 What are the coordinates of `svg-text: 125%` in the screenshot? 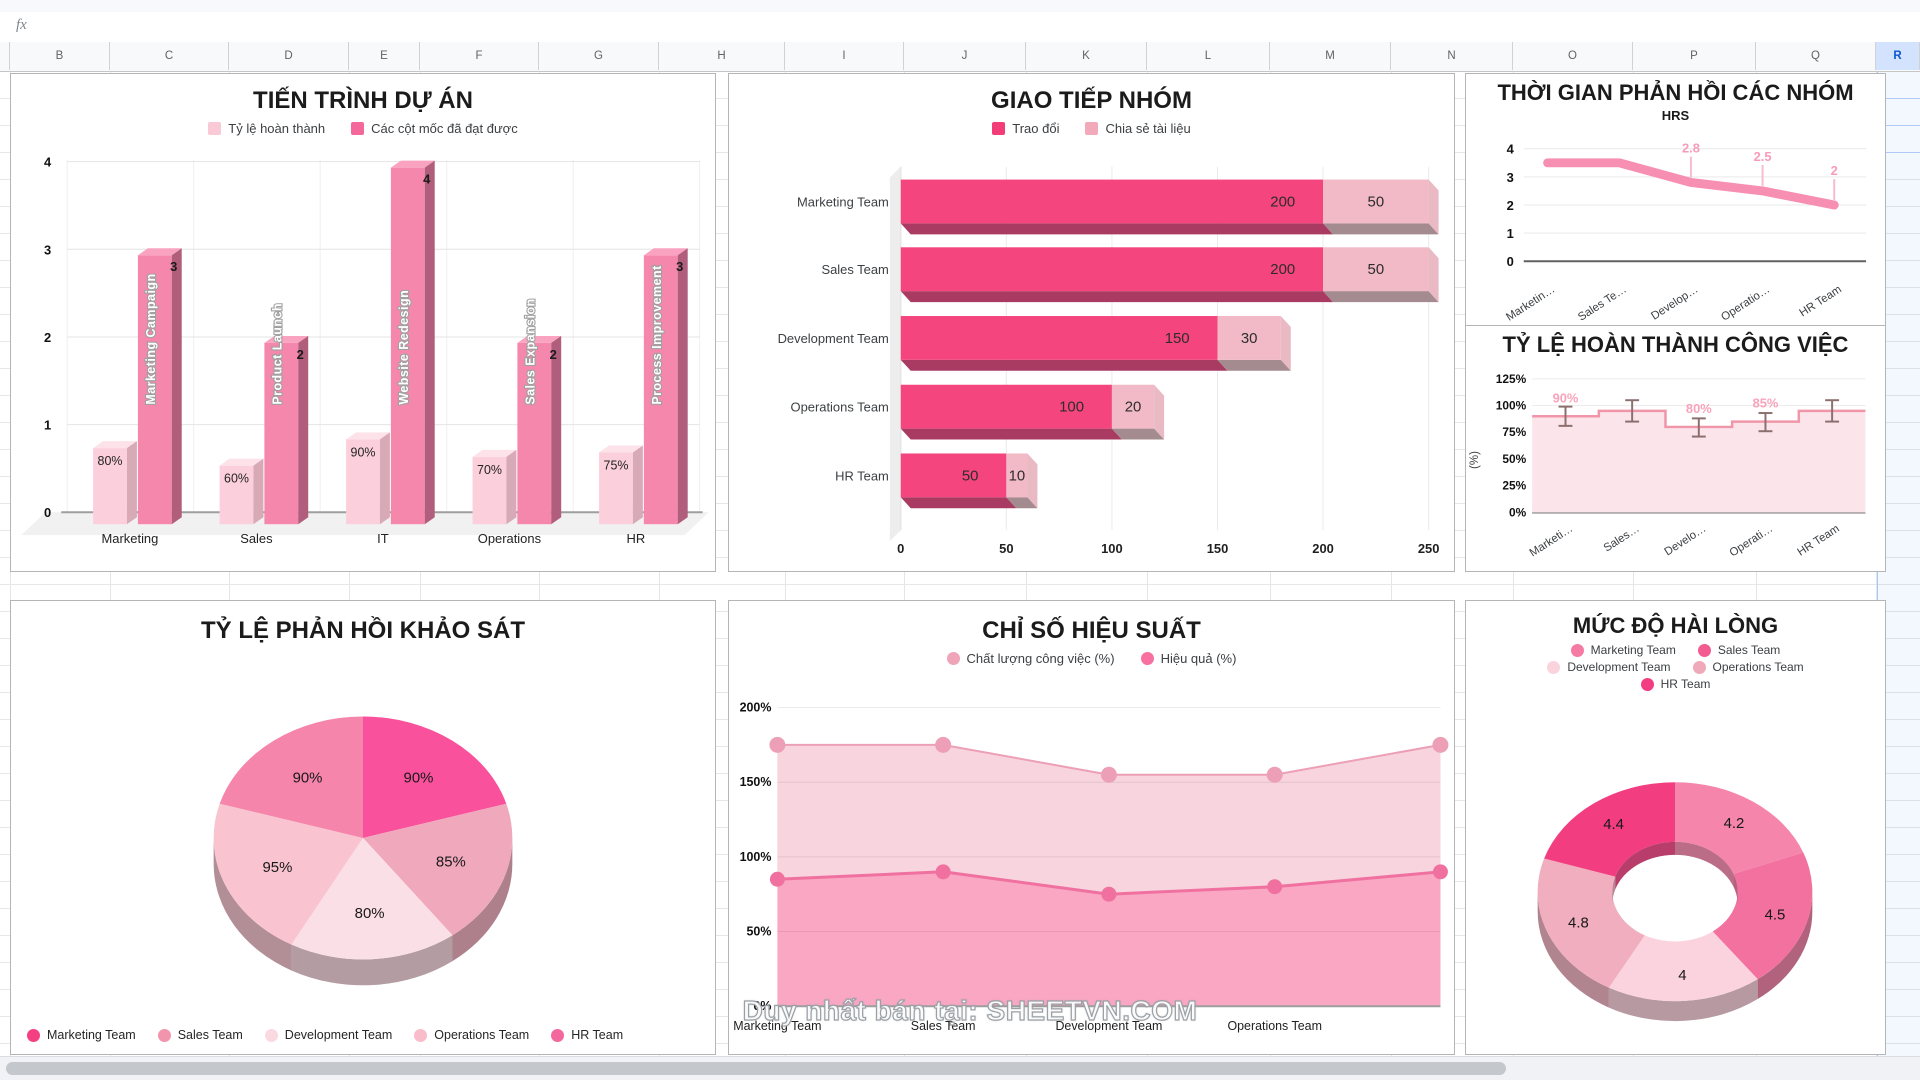 It's located at (1511, 379).